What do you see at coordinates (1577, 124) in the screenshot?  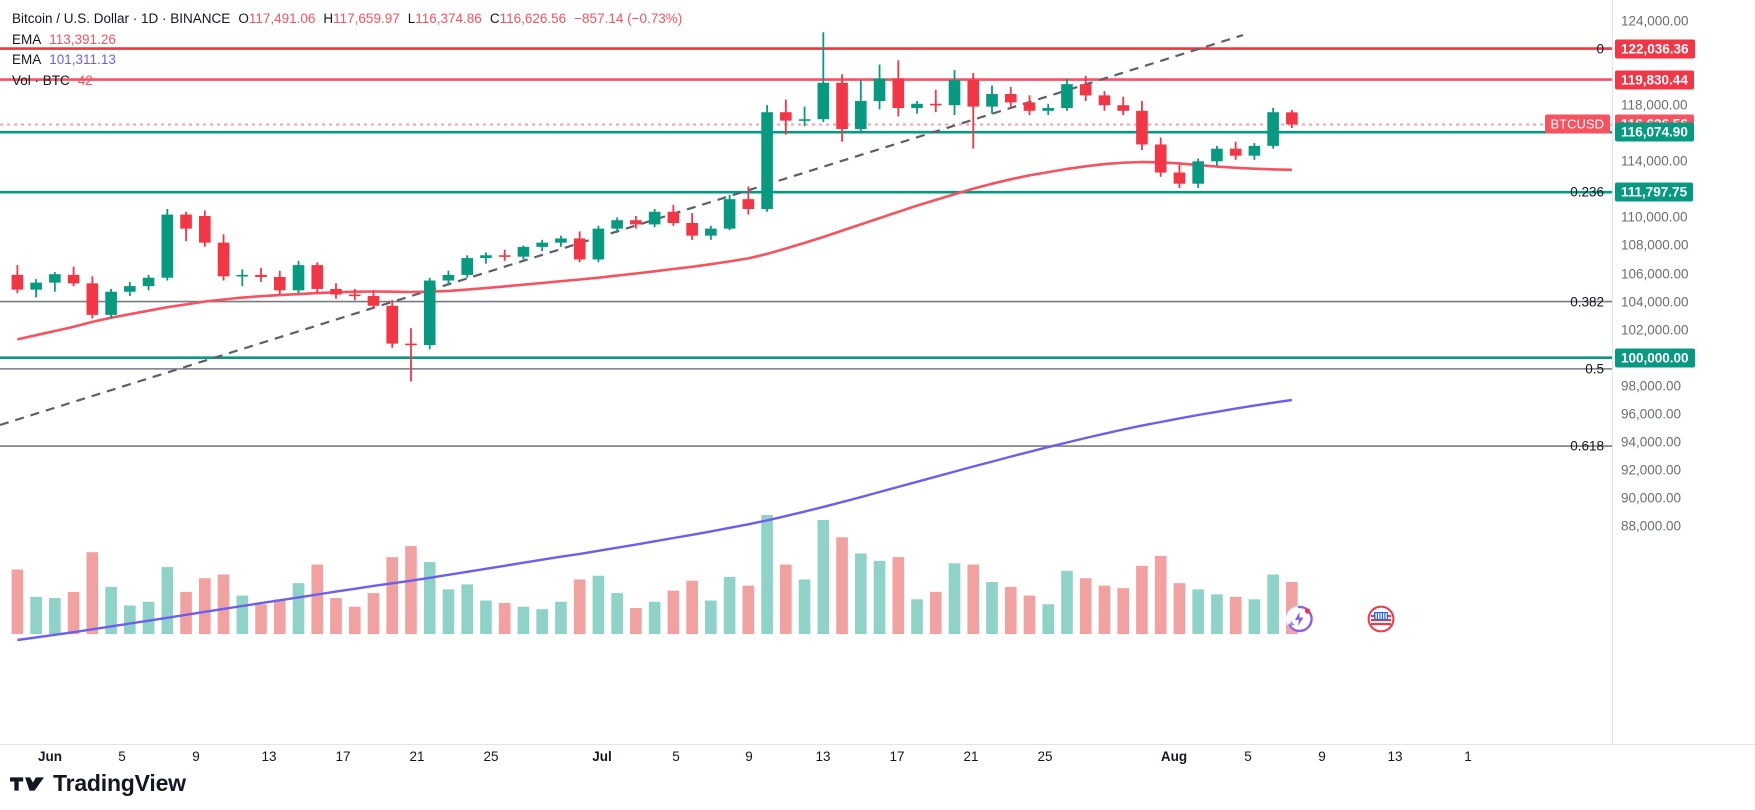 I see `symbol-price-tag: BTCUSD` at bounding box center [1577, 124].